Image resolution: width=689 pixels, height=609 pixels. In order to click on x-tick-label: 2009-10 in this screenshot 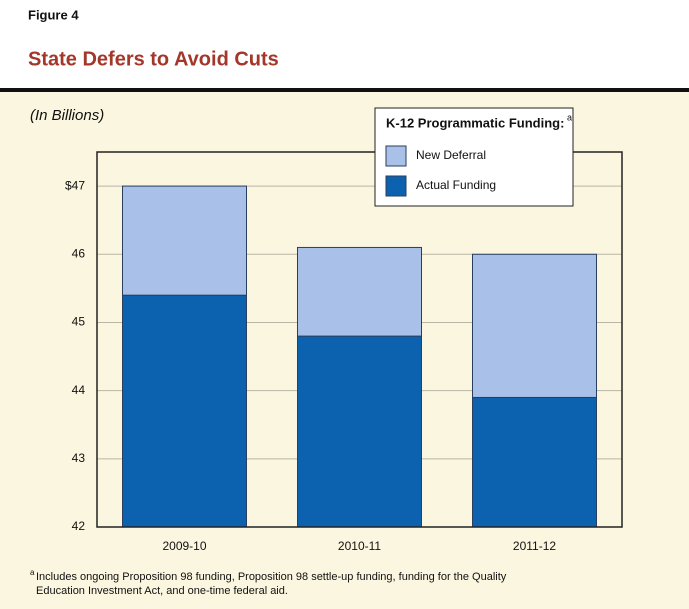, I will do `click(184, 546)`.